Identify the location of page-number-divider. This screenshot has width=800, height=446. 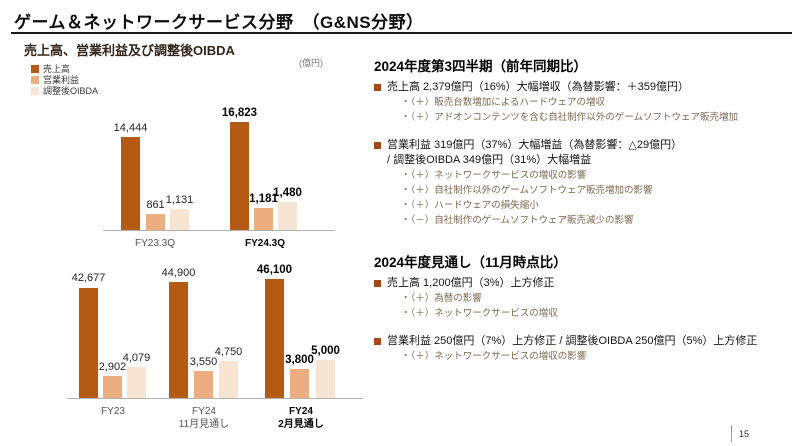
(731, 433).